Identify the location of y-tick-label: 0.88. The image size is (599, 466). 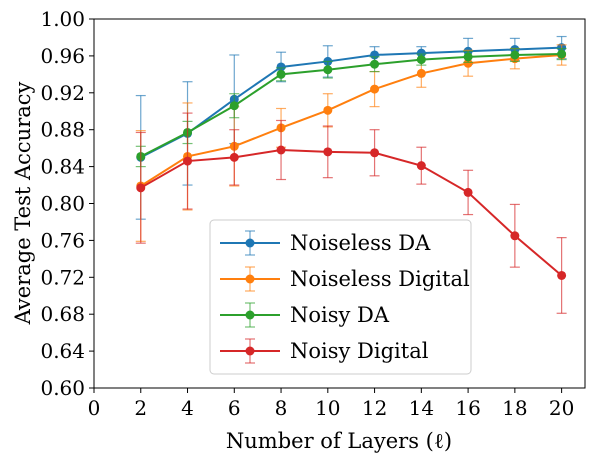
(62, 130).